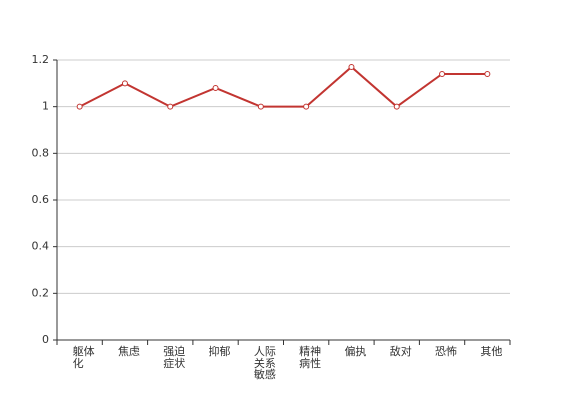 The width and height of the screenshot is (567, 400). I want to click on y-tick-label: 1.2, so click(41, 59).